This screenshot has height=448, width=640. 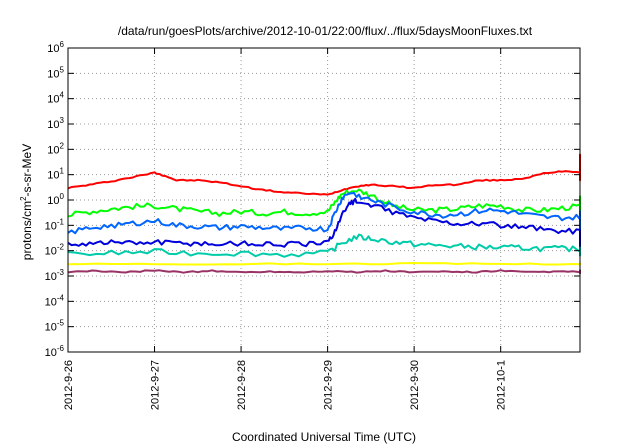 I want to click on y-tick-label: 10⁶, so click(x=55, y=47).